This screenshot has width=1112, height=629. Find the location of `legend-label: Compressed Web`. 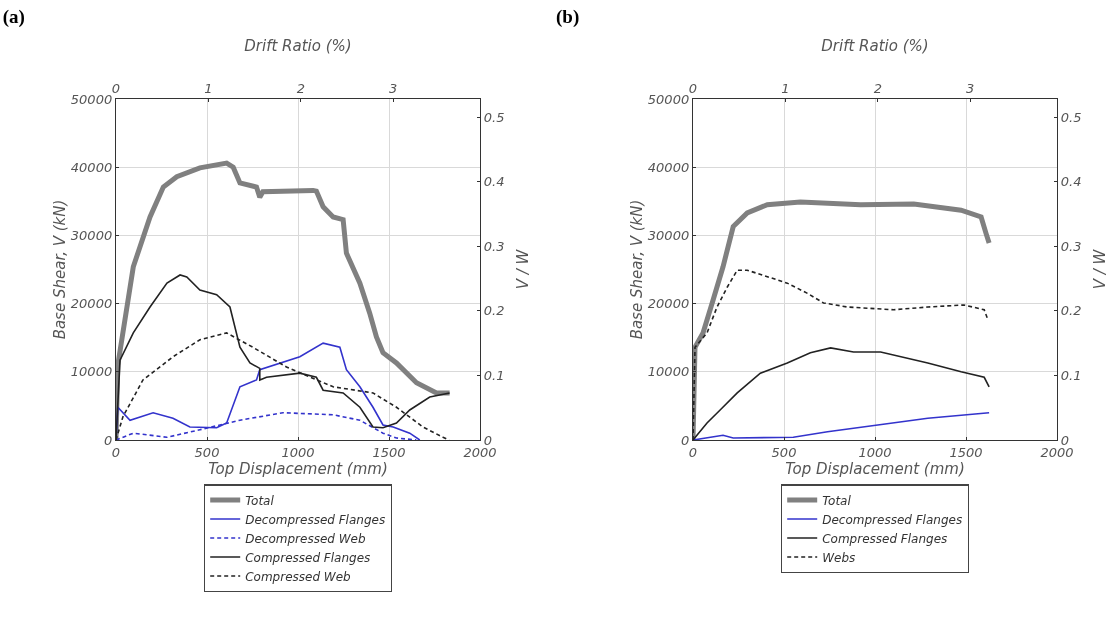

legend-label: Compressed Web is located at coordinates (298, 576).